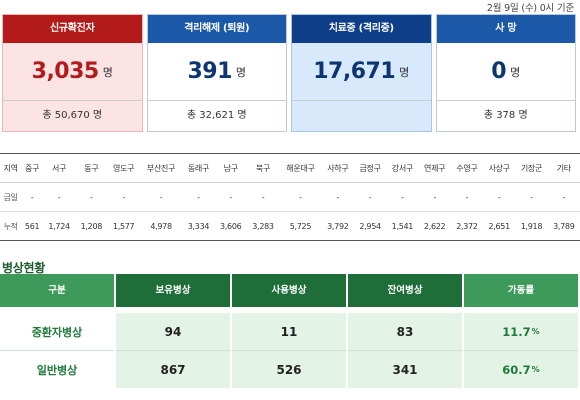 This screenshot has width=580, height=400. What do you see at coordinates (563, 226) in the screenshot?
I see `district-cumulative-cell: 3,789` at bounding box center [563, 226].